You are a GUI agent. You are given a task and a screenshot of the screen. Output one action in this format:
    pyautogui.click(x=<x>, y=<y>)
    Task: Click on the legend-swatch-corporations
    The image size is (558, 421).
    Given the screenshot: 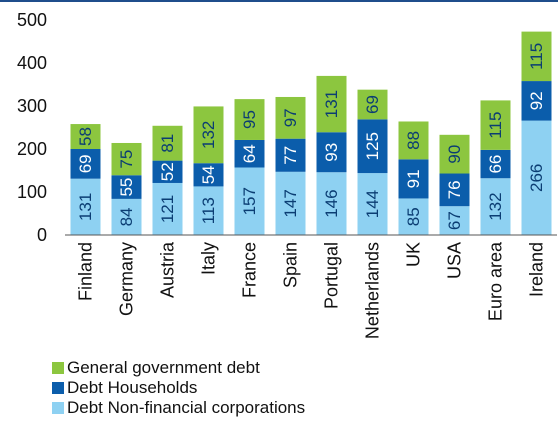 What is the action you would take?
    pyautogui.click(x=58, y=408)
    